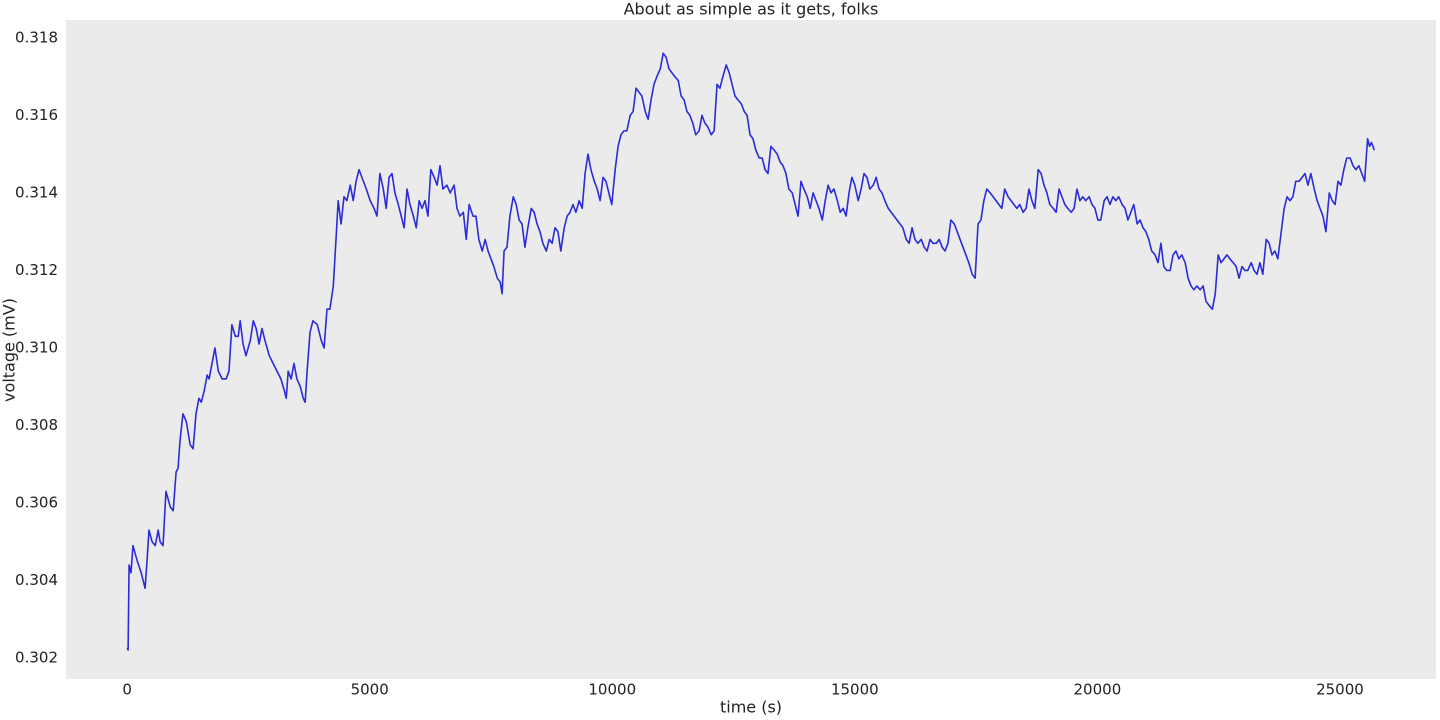 The height and width of the screenshot is (720, 1440). I want to click on y-tick-label: 0.310, so click(36, 347).